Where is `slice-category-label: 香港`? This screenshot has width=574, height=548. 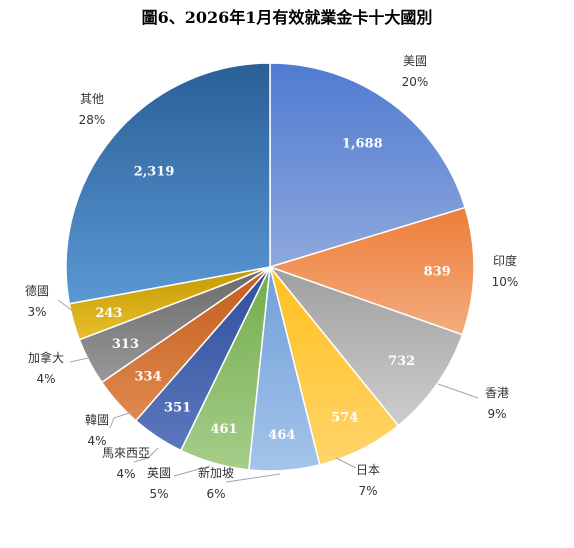 slice-category-label: 香港 is located at coordinates (497, 393).